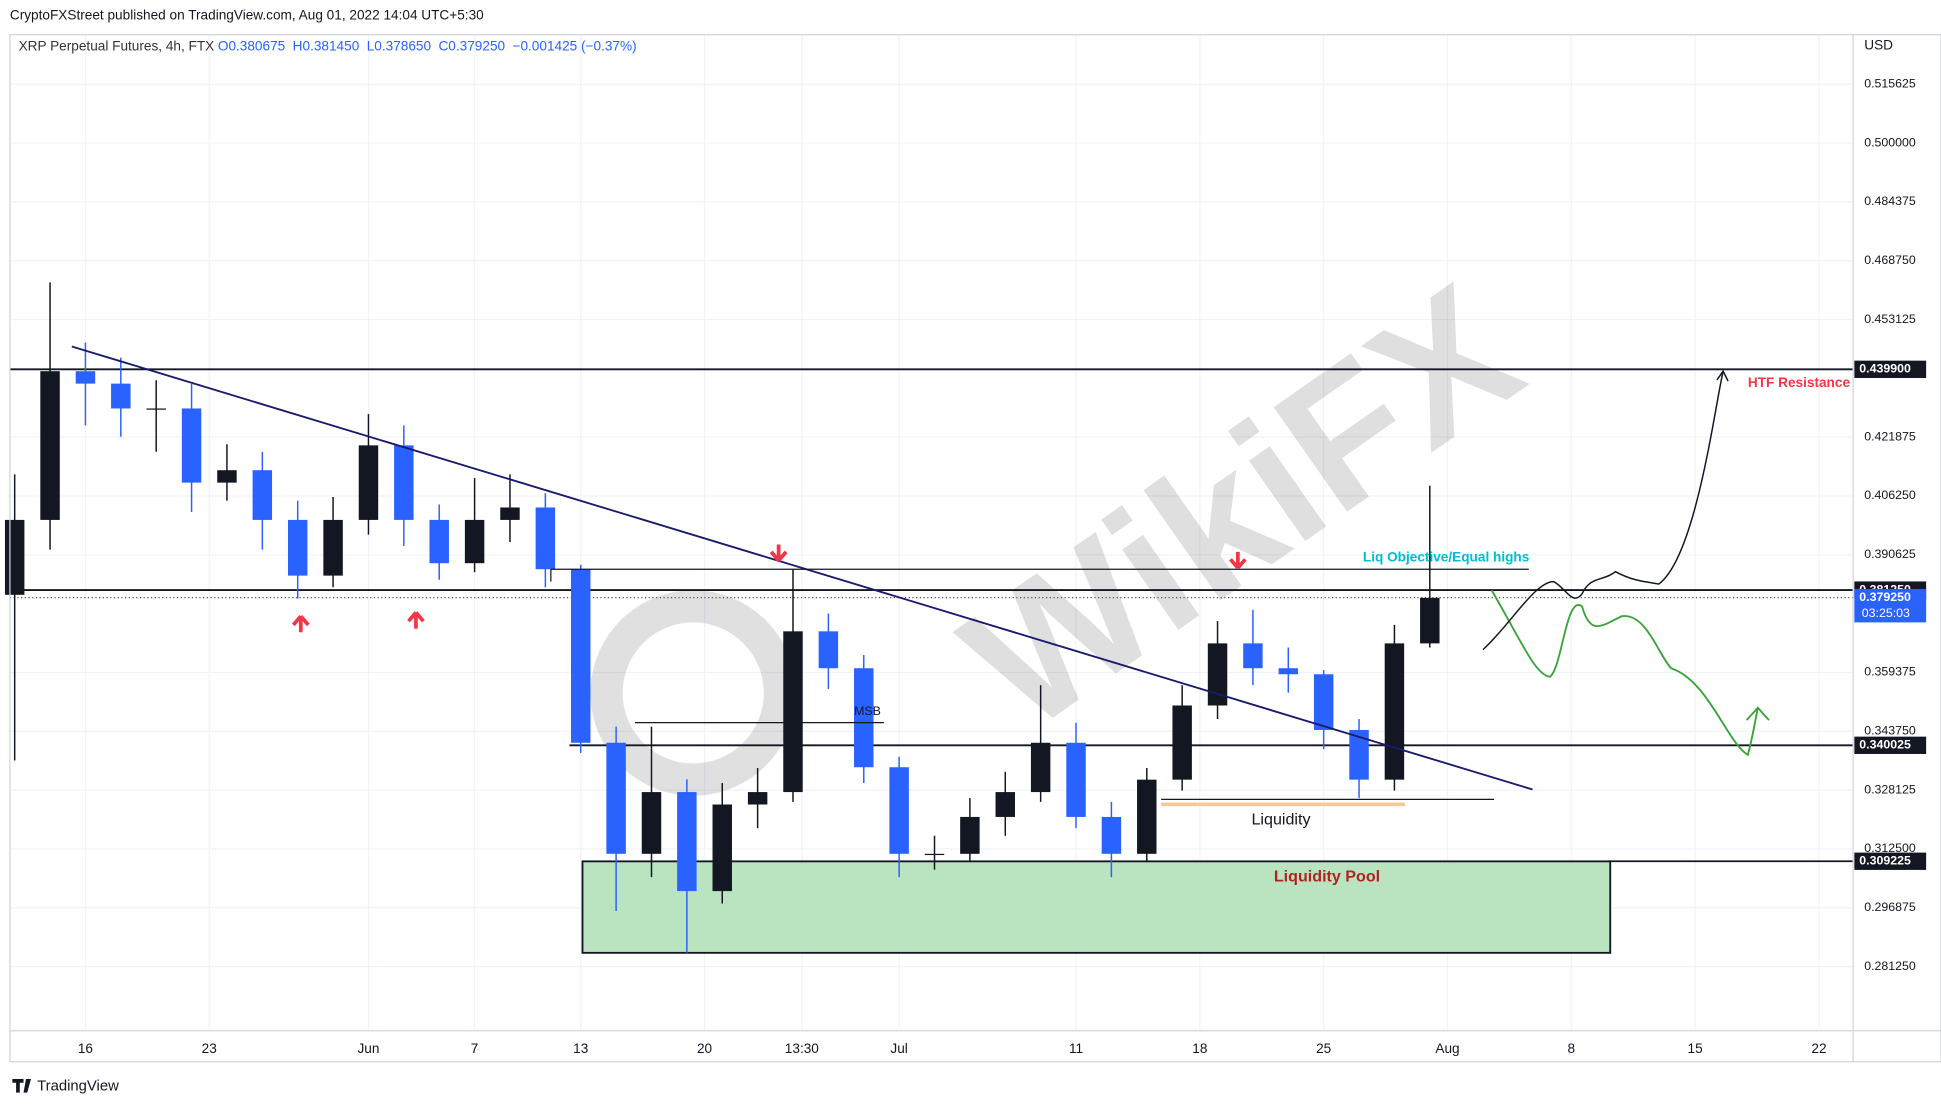  What do you see at coordinates (1447, 1048) in the screenshot?
I see `x-tick-label: Aug` at bounding box center [1447, 1048].